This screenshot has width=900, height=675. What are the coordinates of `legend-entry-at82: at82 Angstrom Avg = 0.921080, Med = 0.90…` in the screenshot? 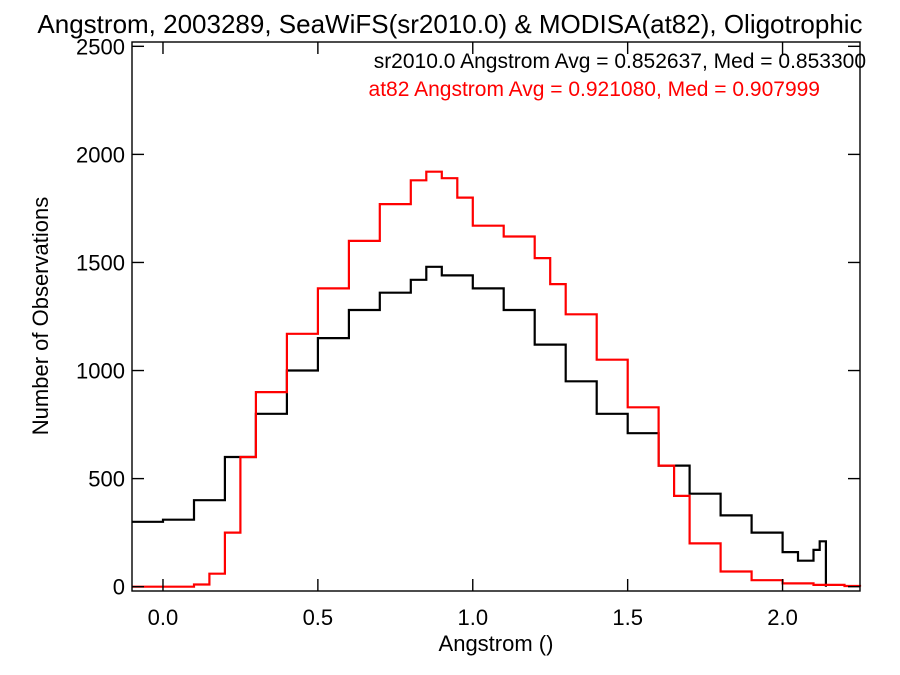 It's located at (594, 89).